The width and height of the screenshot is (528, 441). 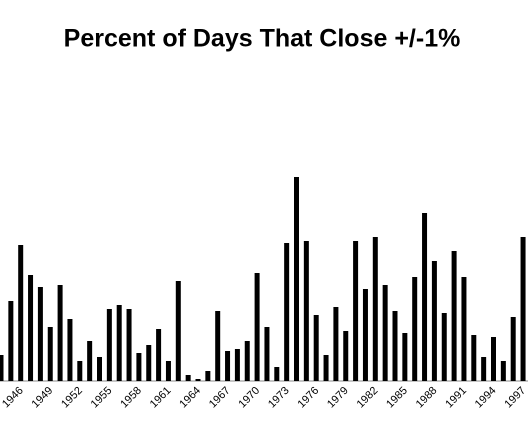 What do you see at coordinates (515, 398) in the screenshot?
I see `x-tick-label: 1997` at bounding box center [515, 398].